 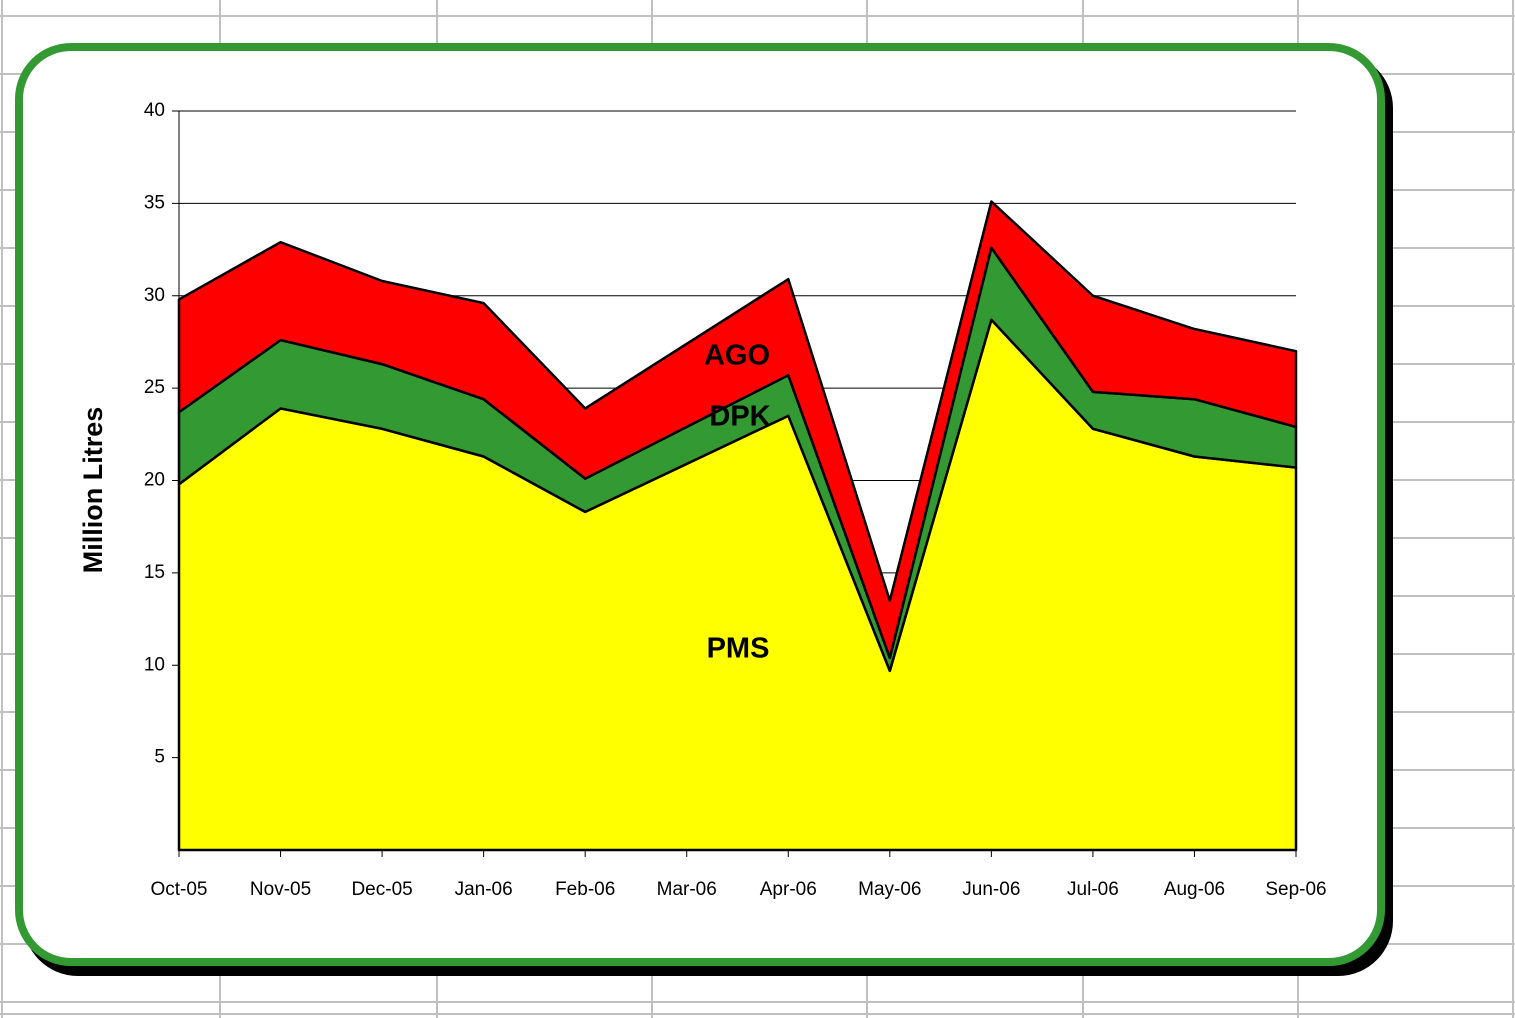 What do you see at coordinates (1093, 889) in the screenshot?
I see `x-tick-label: Jul-06` at bounding box center [1093, 889].